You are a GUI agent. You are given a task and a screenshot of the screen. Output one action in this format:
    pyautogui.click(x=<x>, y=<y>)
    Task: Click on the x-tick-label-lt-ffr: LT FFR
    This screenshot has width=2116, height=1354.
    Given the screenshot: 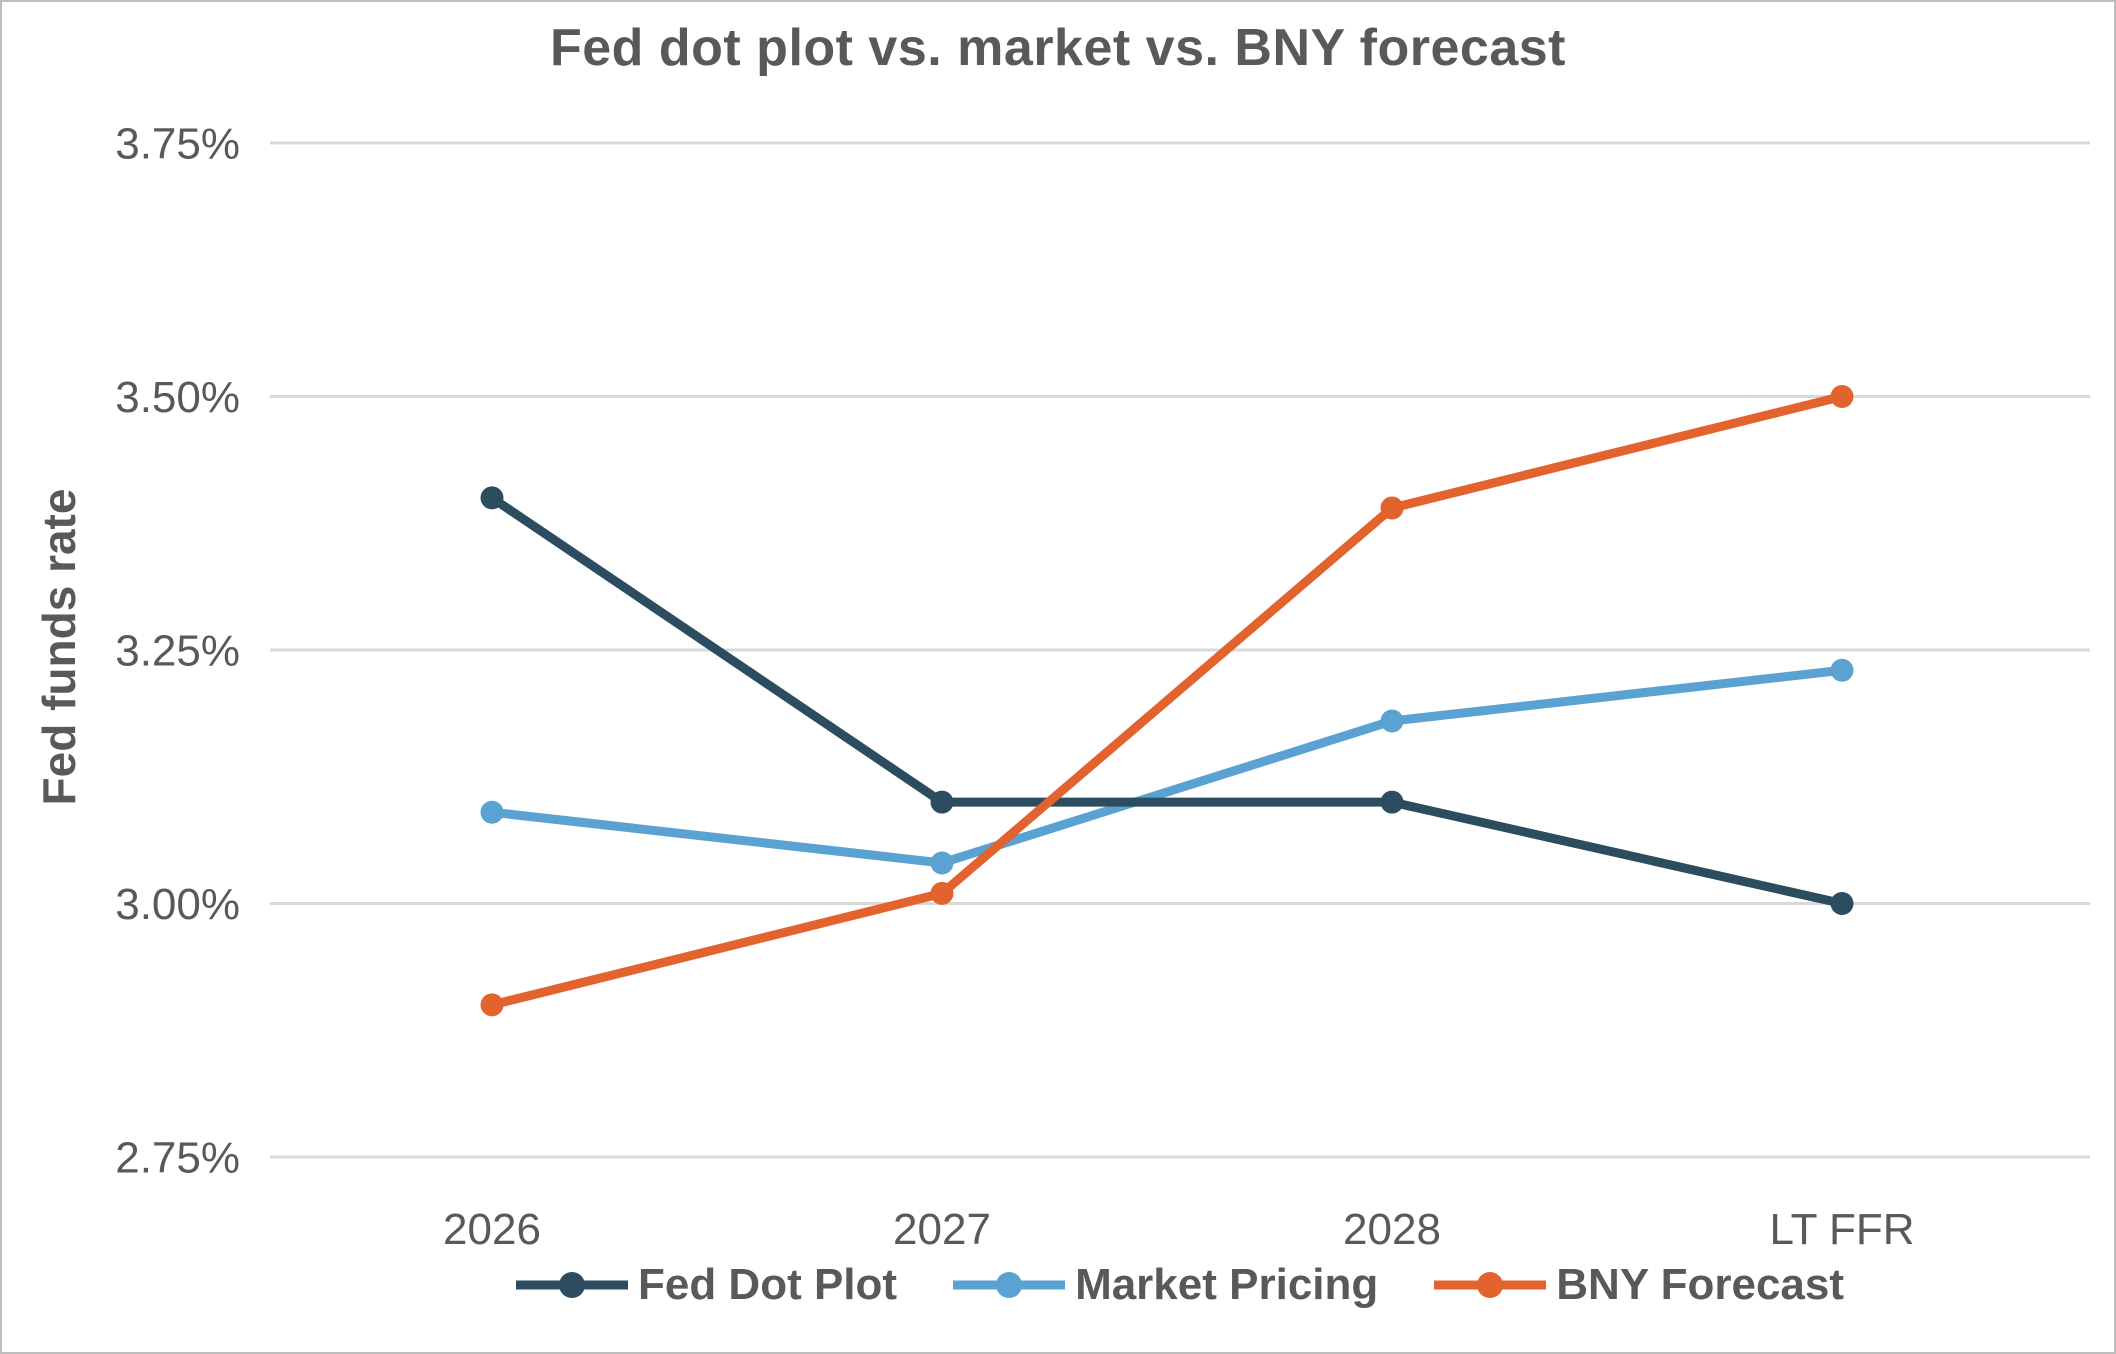 What is the action you would take?
    pyautogui.click(x=1841, y=1229)
    